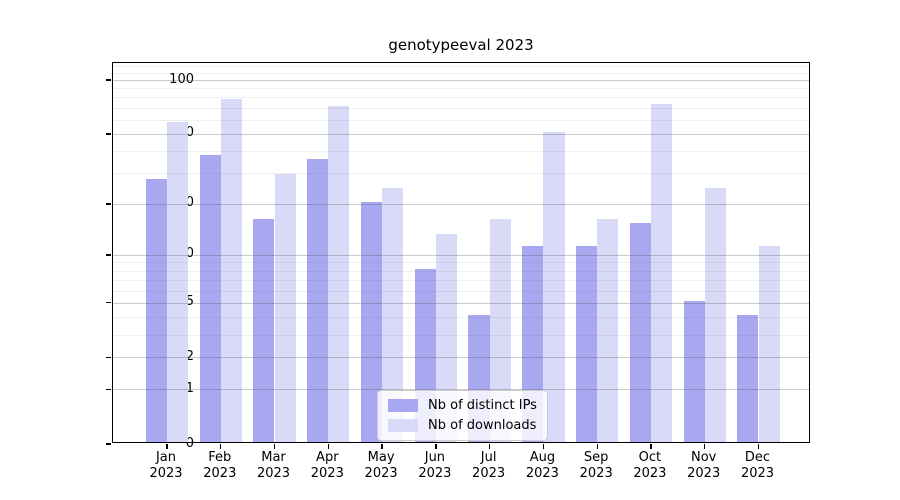 This screenshot has width=900, height=500. I want to click on bar-downloads-feb, so click(231, 270).